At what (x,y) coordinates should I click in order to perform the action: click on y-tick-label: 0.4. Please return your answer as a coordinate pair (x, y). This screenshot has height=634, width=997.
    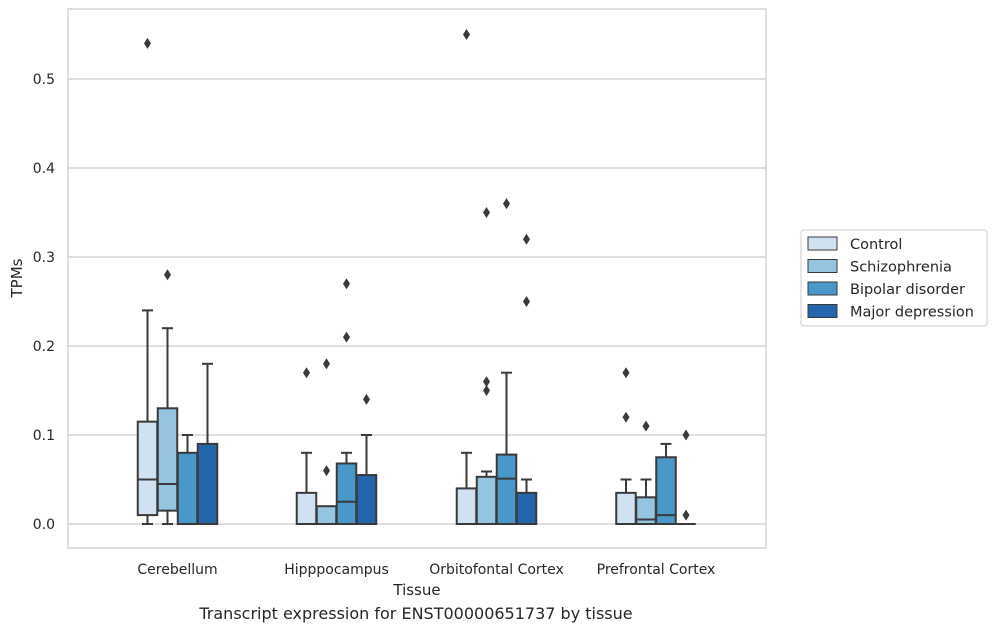
    Looking at the image, I should click on (44, 169).